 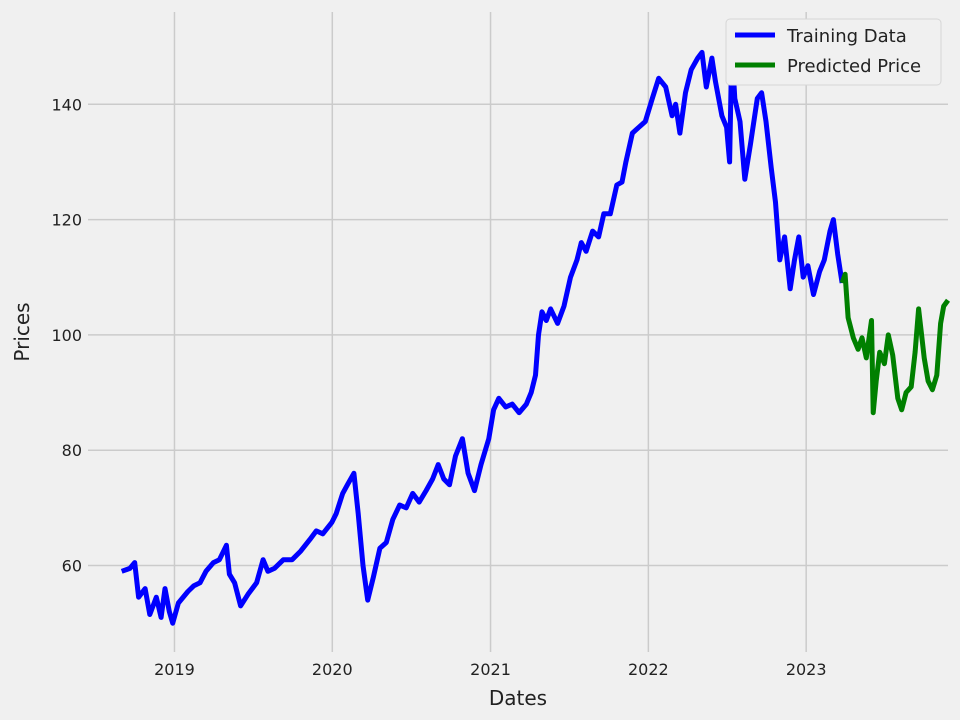 I want to click on x-tick-label: 2023, so click(x=806, y=669).